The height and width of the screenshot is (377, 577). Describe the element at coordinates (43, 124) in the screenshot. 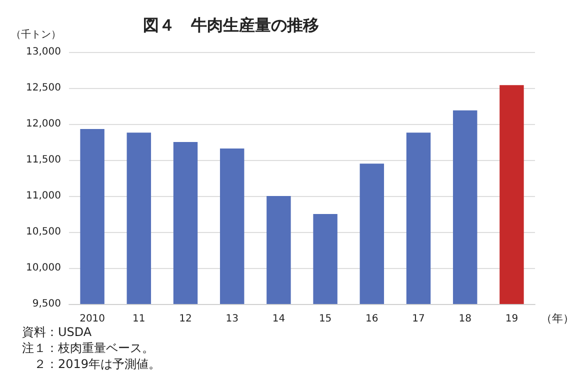

I see `y-tick-label: 12,000` at that location.